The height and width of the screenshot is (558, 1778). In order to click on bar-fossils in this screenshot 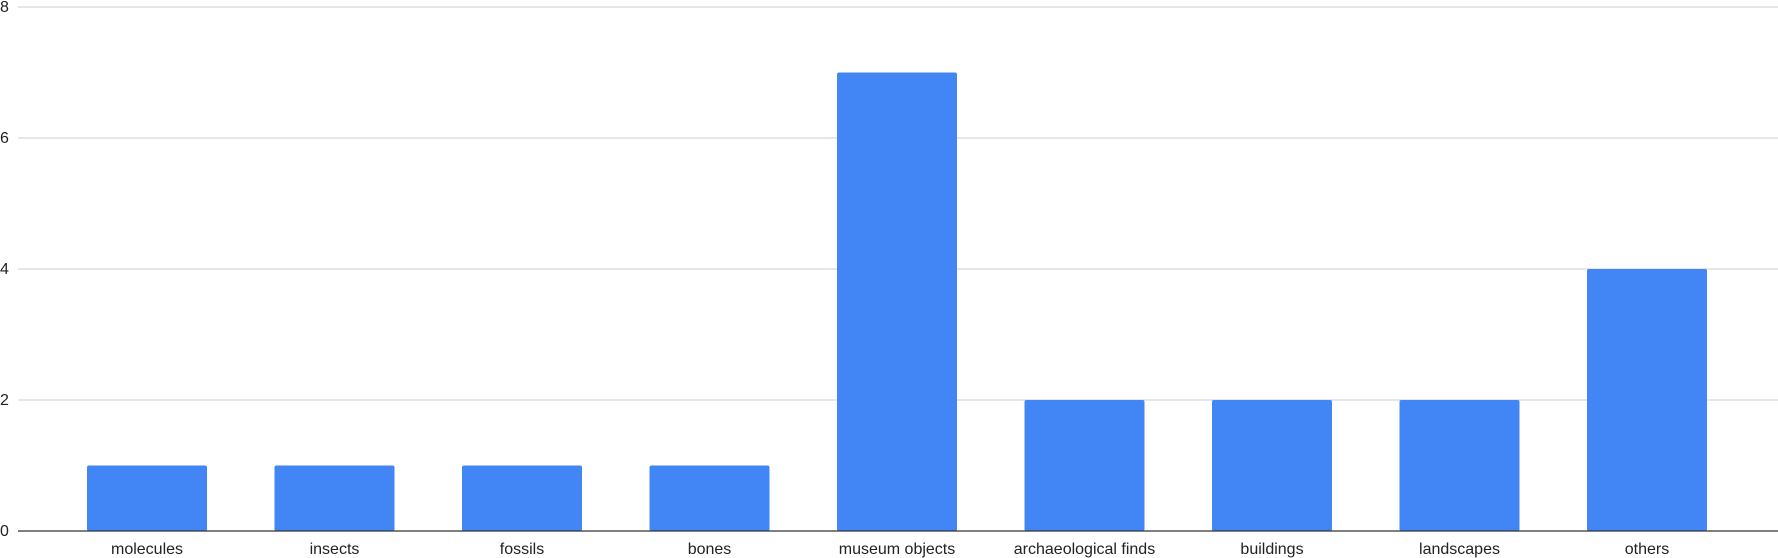, I will do `click(522, 498)`.